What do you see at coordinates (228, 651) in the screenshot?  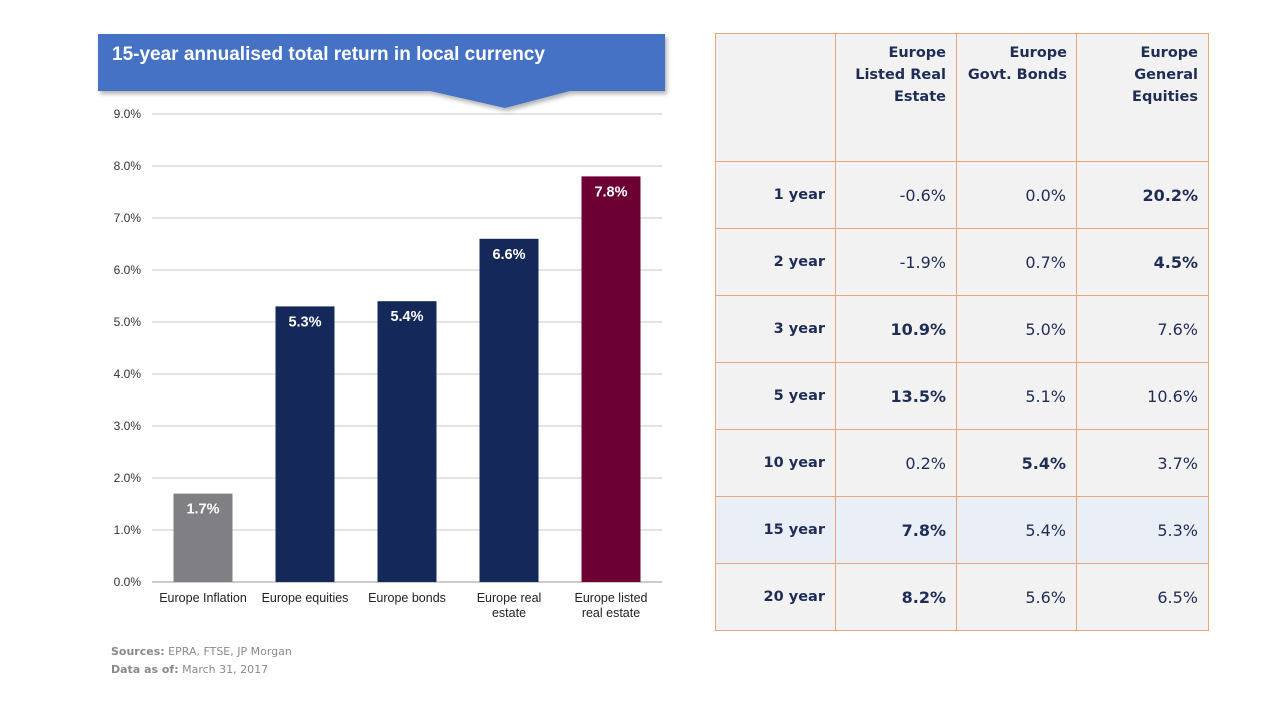 I see `sources-value: EPRA, FTSE, JP Morgan` at bounding box center [228, 651].